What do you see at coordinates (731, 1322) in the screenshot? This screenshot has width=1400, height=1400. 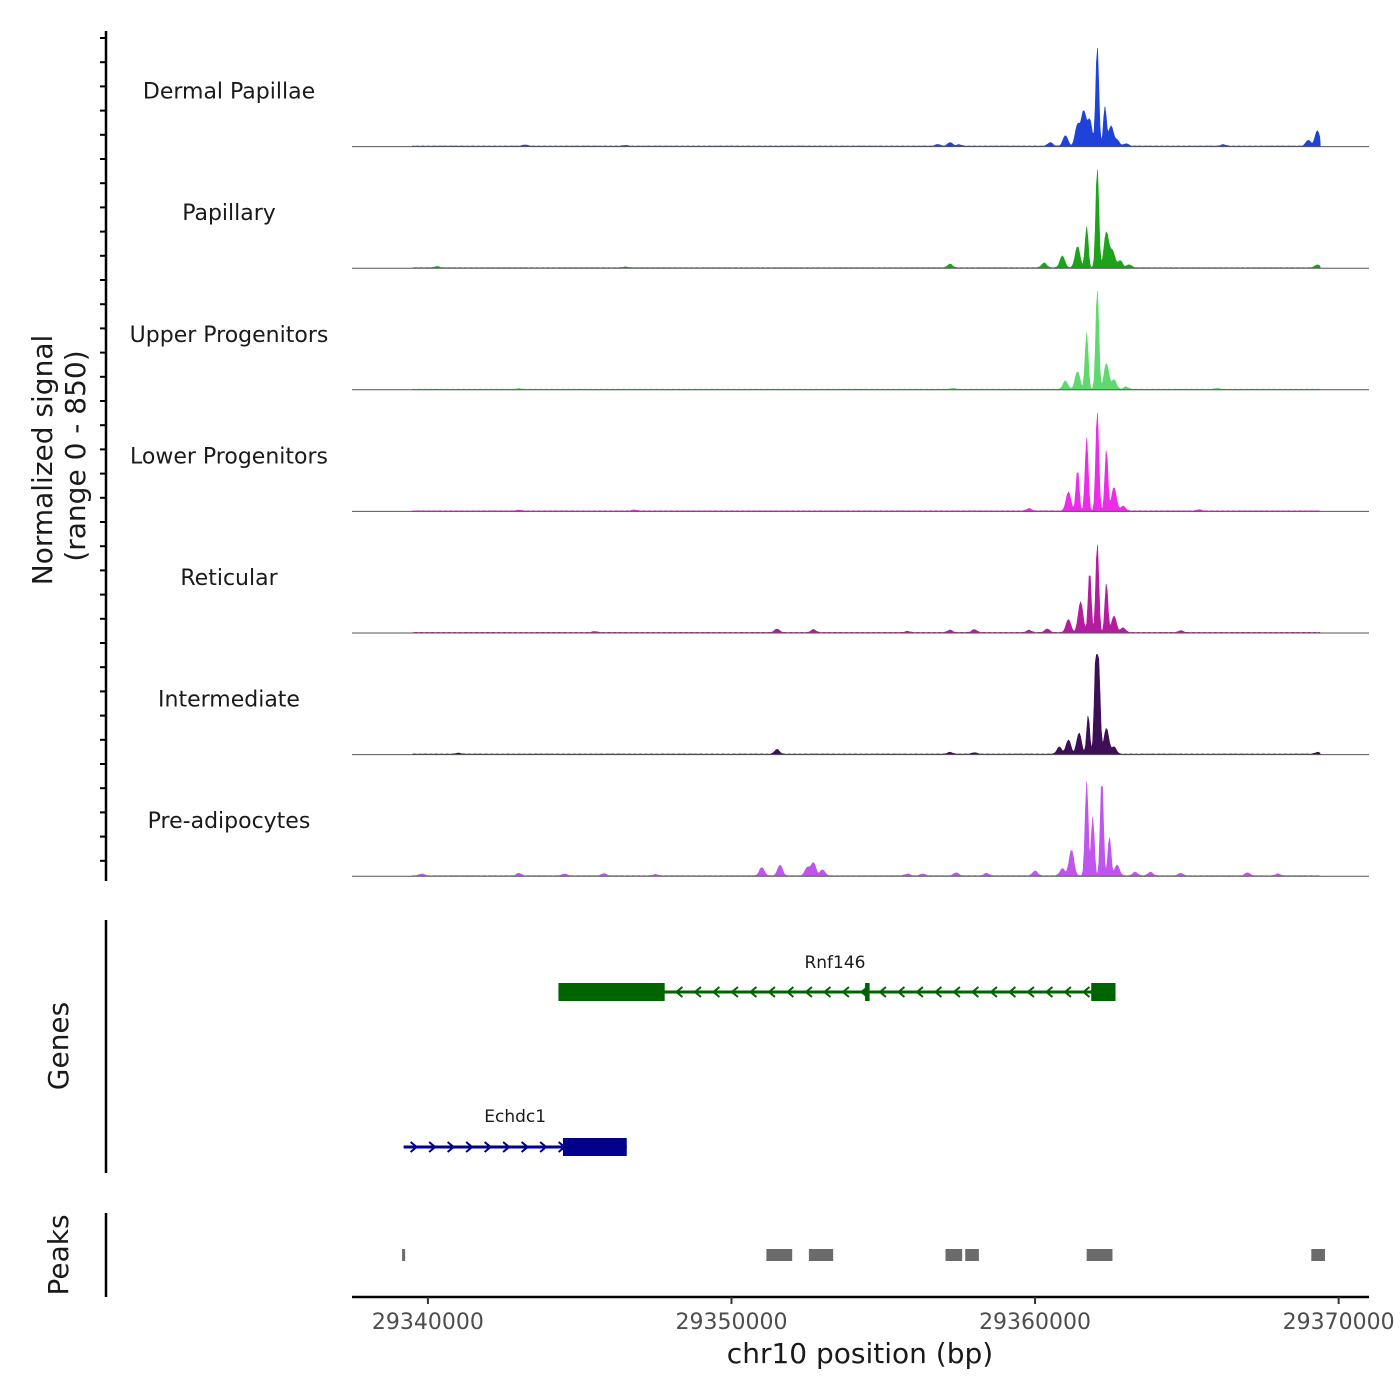 I see `x-tick-label: 29350000` at bounding box center [731, 1322].